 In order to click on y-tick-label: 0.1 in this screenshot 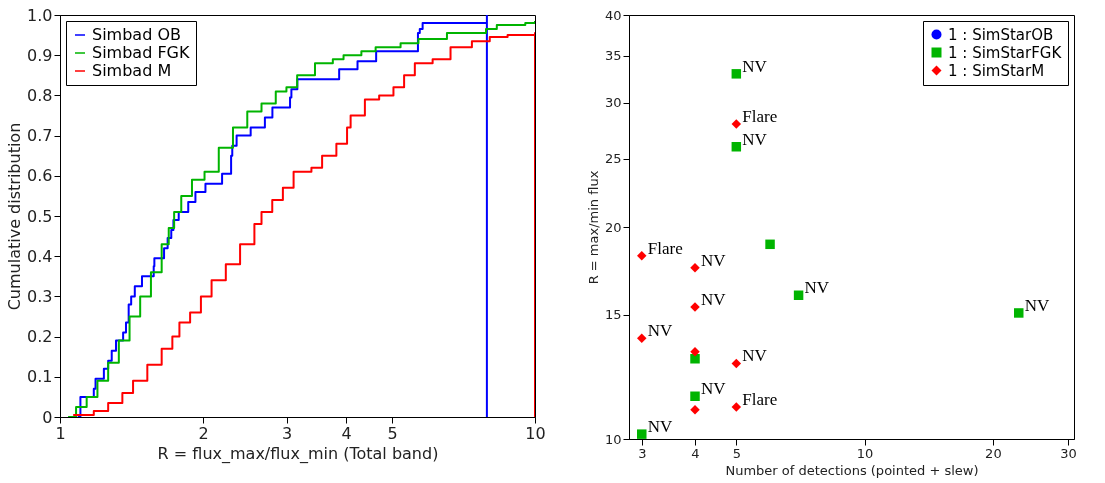, I will do `click(40, 377)`.